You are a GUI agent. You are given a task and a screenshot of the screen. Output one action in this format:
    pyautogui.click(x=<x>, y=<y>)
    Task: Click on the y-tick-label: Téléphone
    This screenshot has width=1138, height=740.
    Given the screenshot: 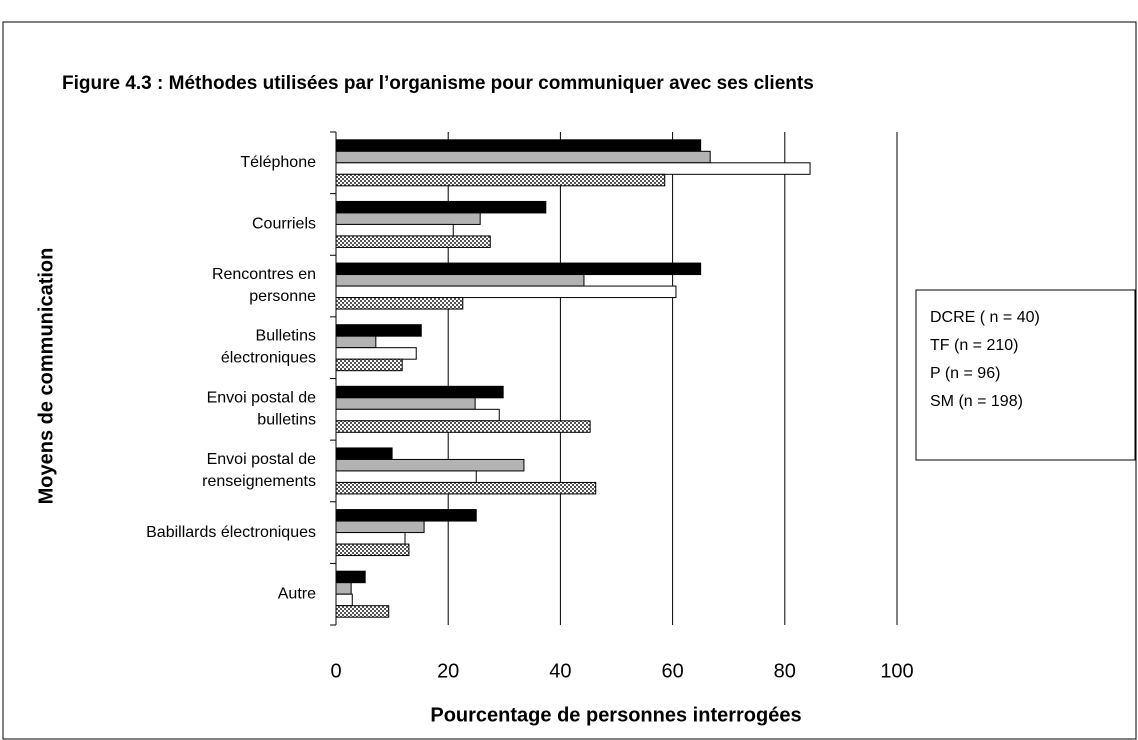 What is the action you would take?
    pyautogui.click(x=278, y=162)
    